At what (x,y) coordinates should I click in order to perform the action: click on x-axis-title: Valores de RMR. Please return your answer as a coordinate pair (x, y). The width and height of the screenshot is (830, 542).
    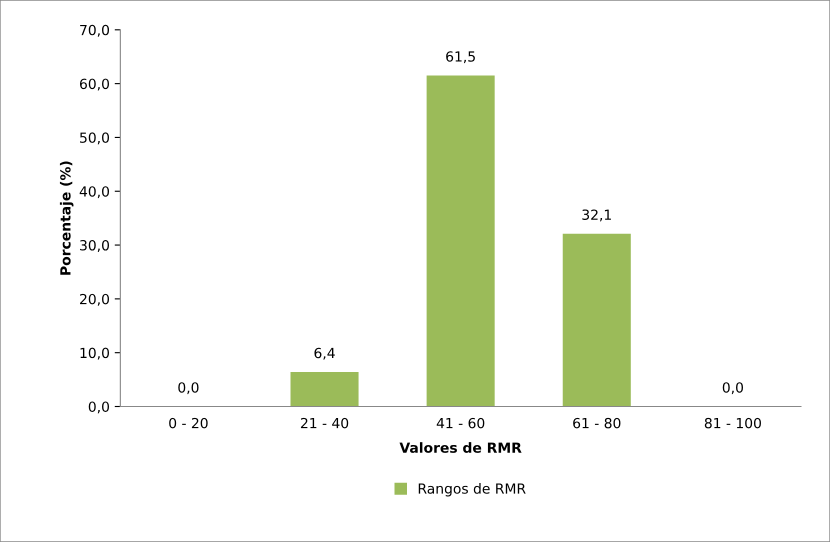
    Looking at the image, I should click on (461, 447).